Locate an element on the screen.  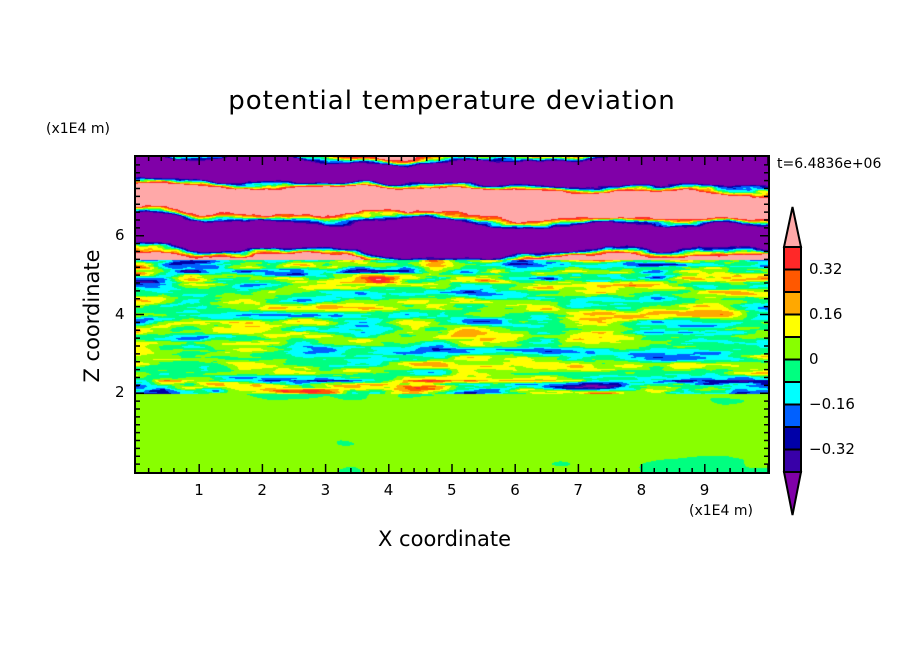
x-tick-label: 4 is located at coordinates (388, 490).